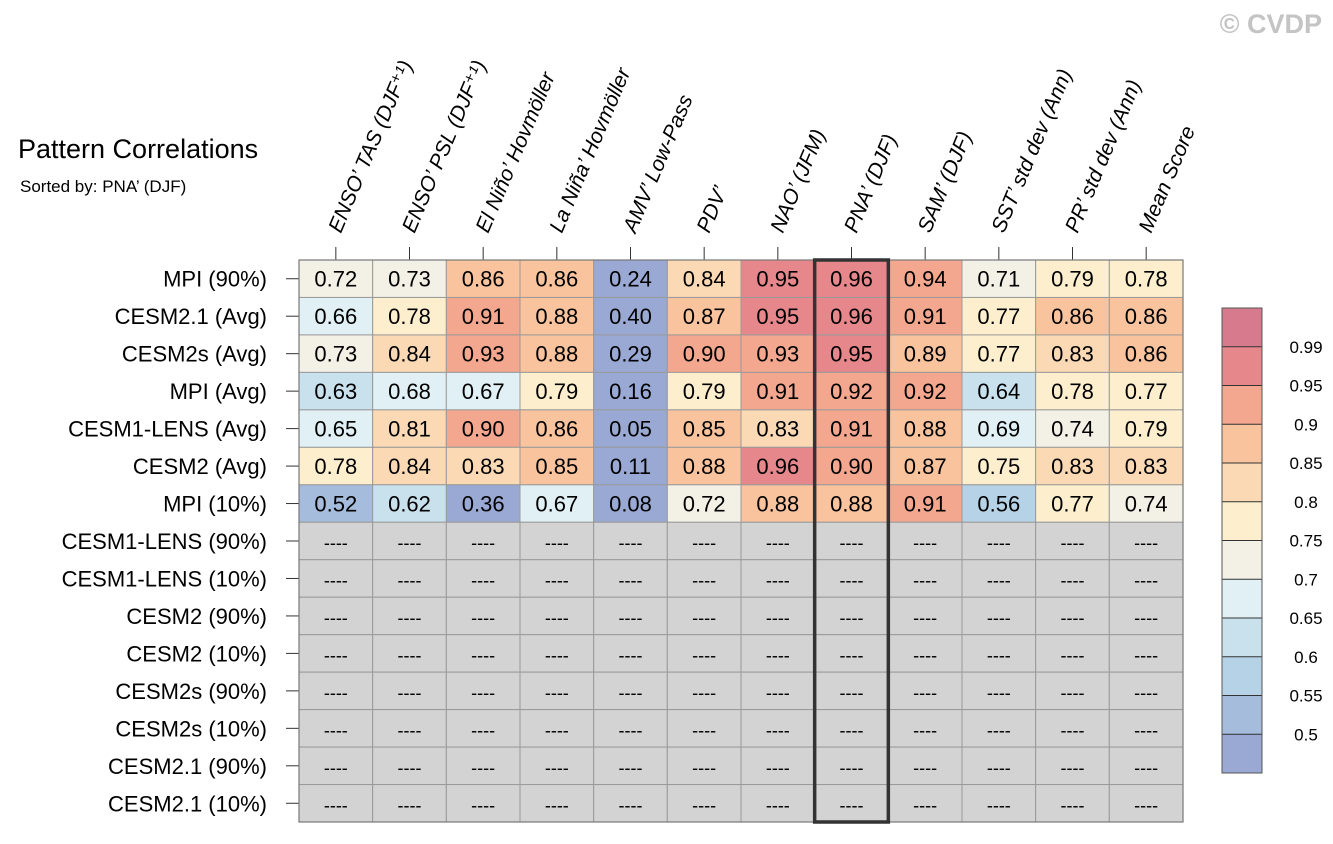 This screenshot has height=844, width=1333. What do you see at coordinates (1146, 354) in the screenshot?
I see `cell-value: 0.86` at bounding box center [1146, 354].